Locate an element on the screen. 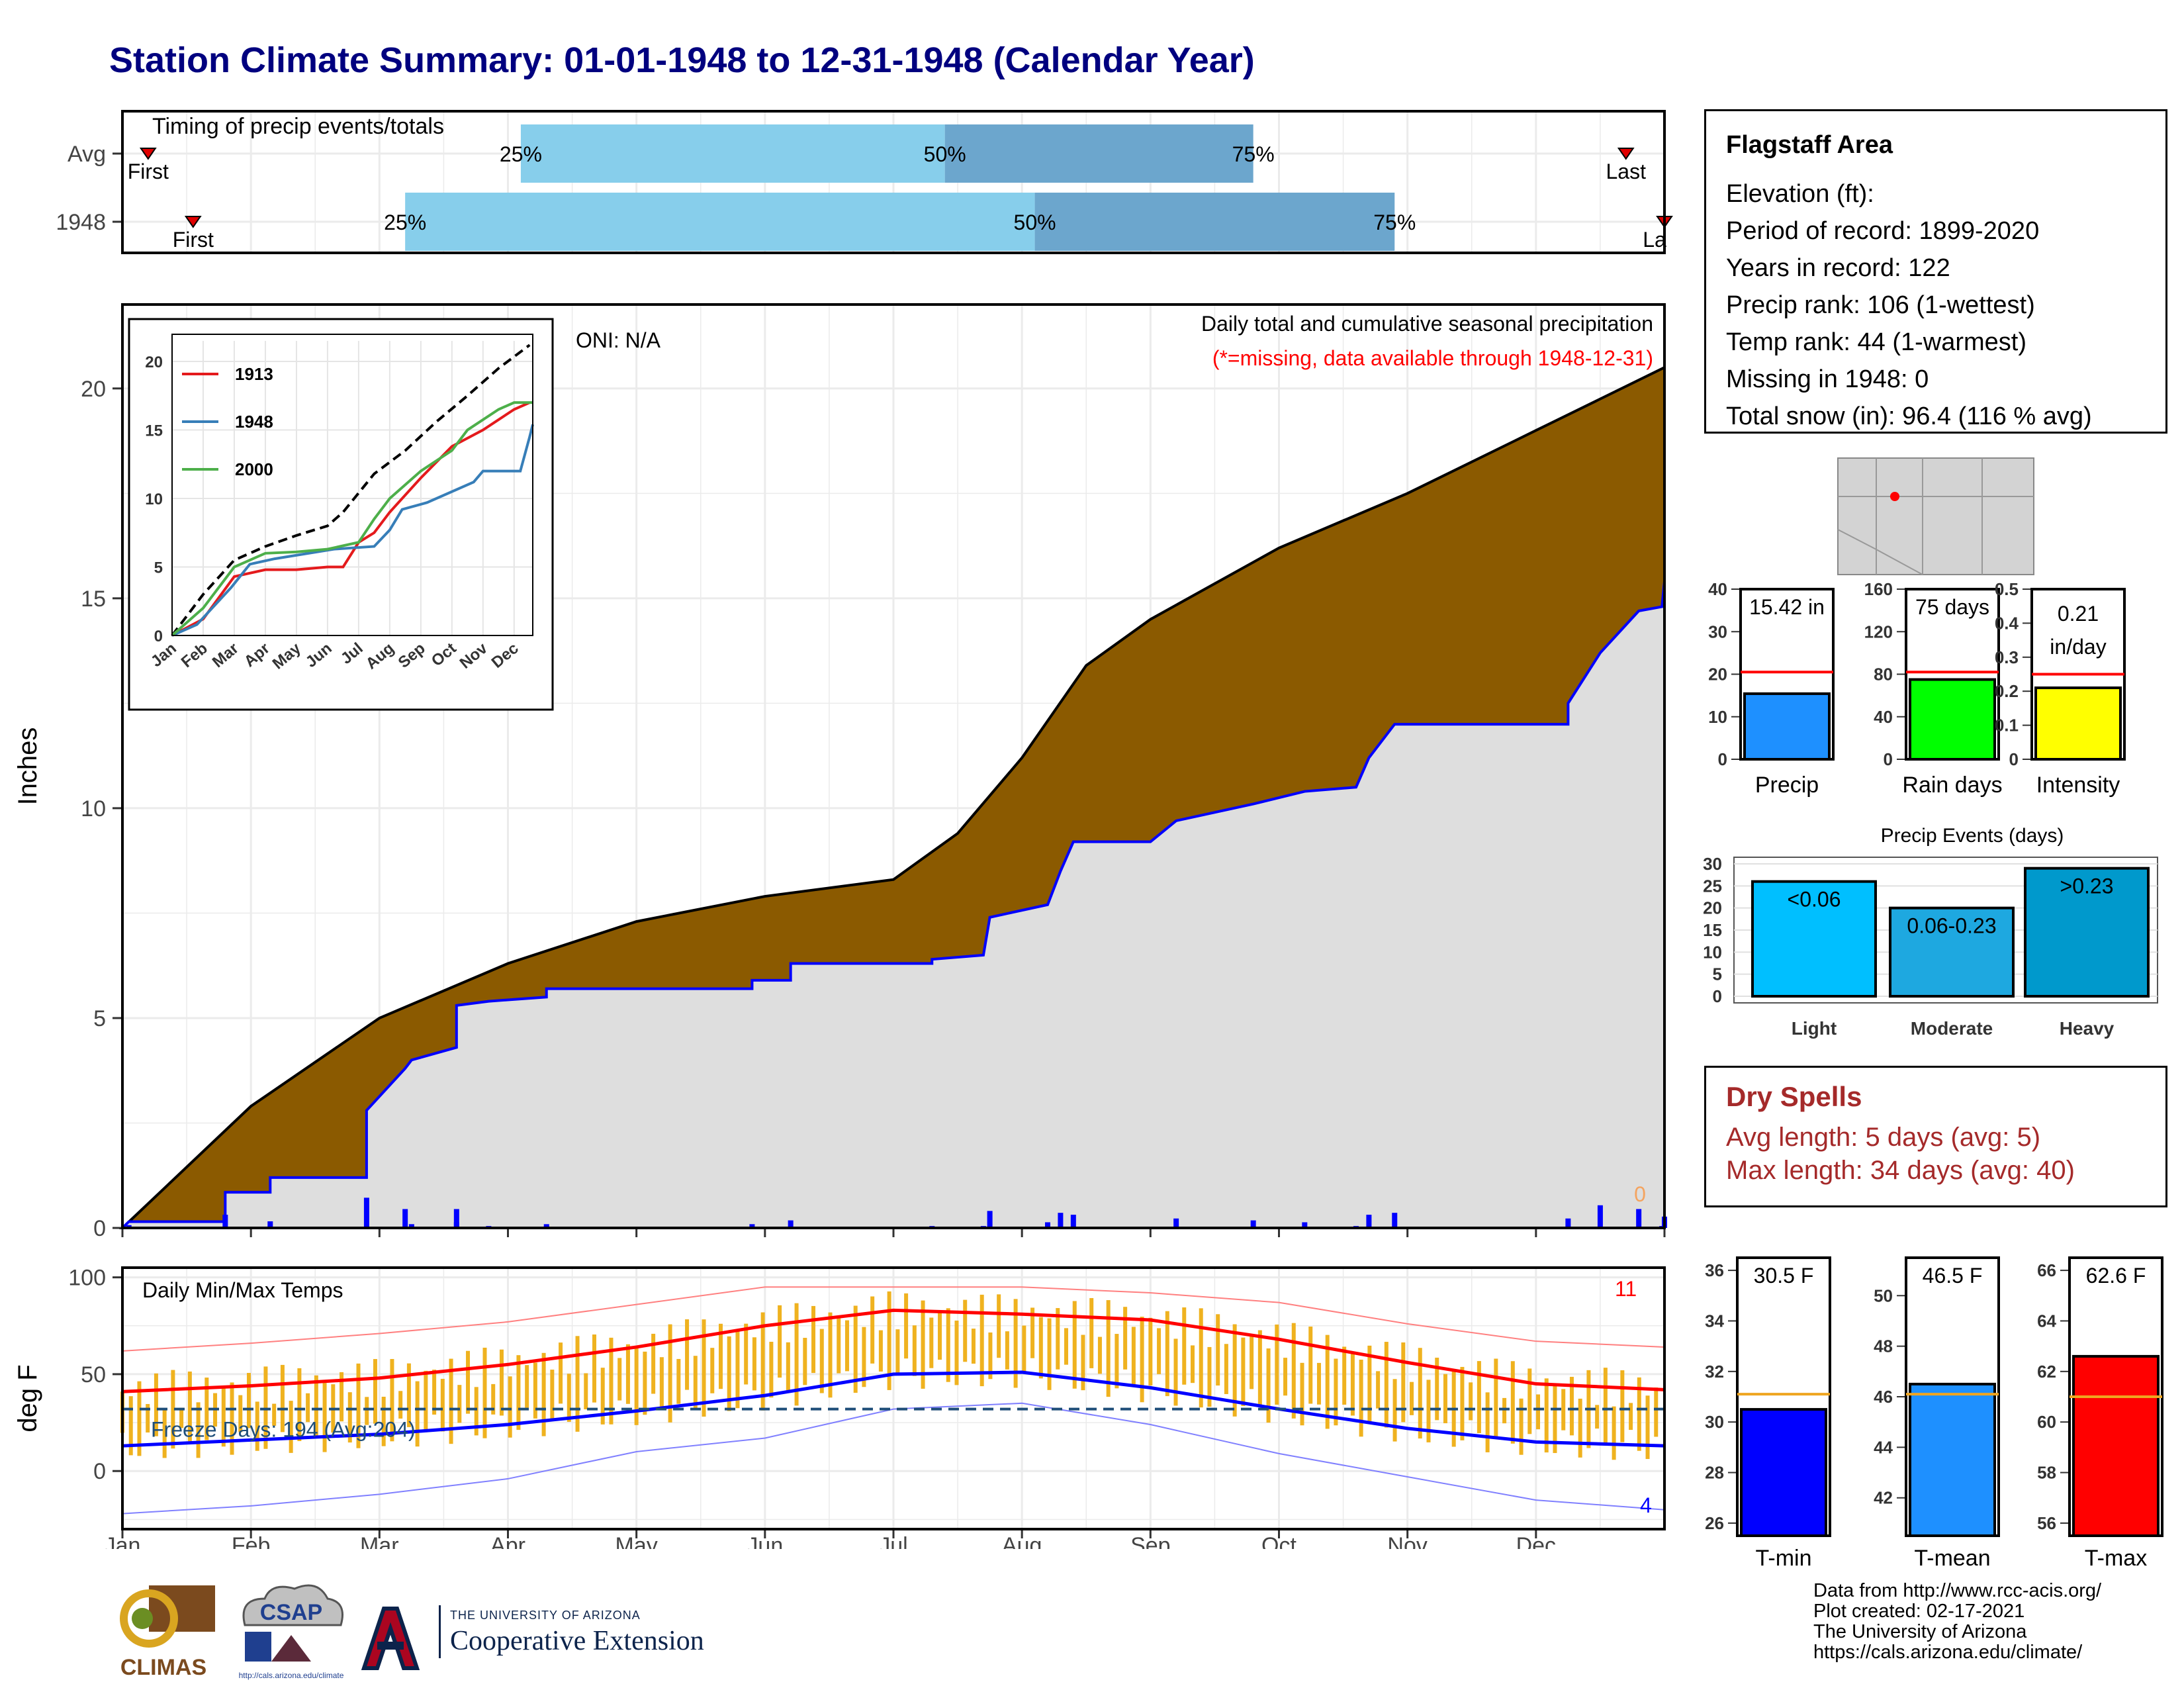 This screenshot has width=2184, height=1688. gauge-value-label: 62.6 F is located at coordinates (2116, 1276).